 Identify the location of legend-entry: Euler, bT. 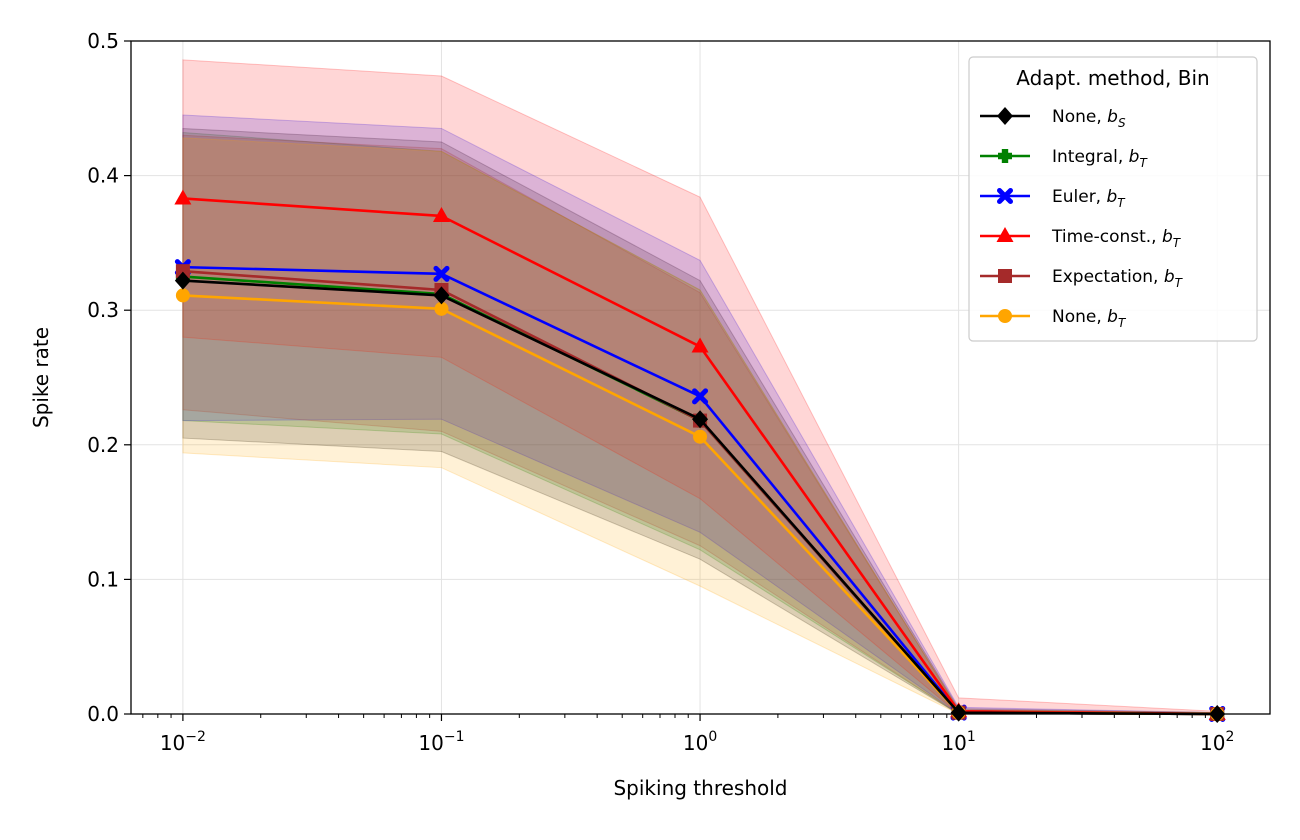
(1053, 198).